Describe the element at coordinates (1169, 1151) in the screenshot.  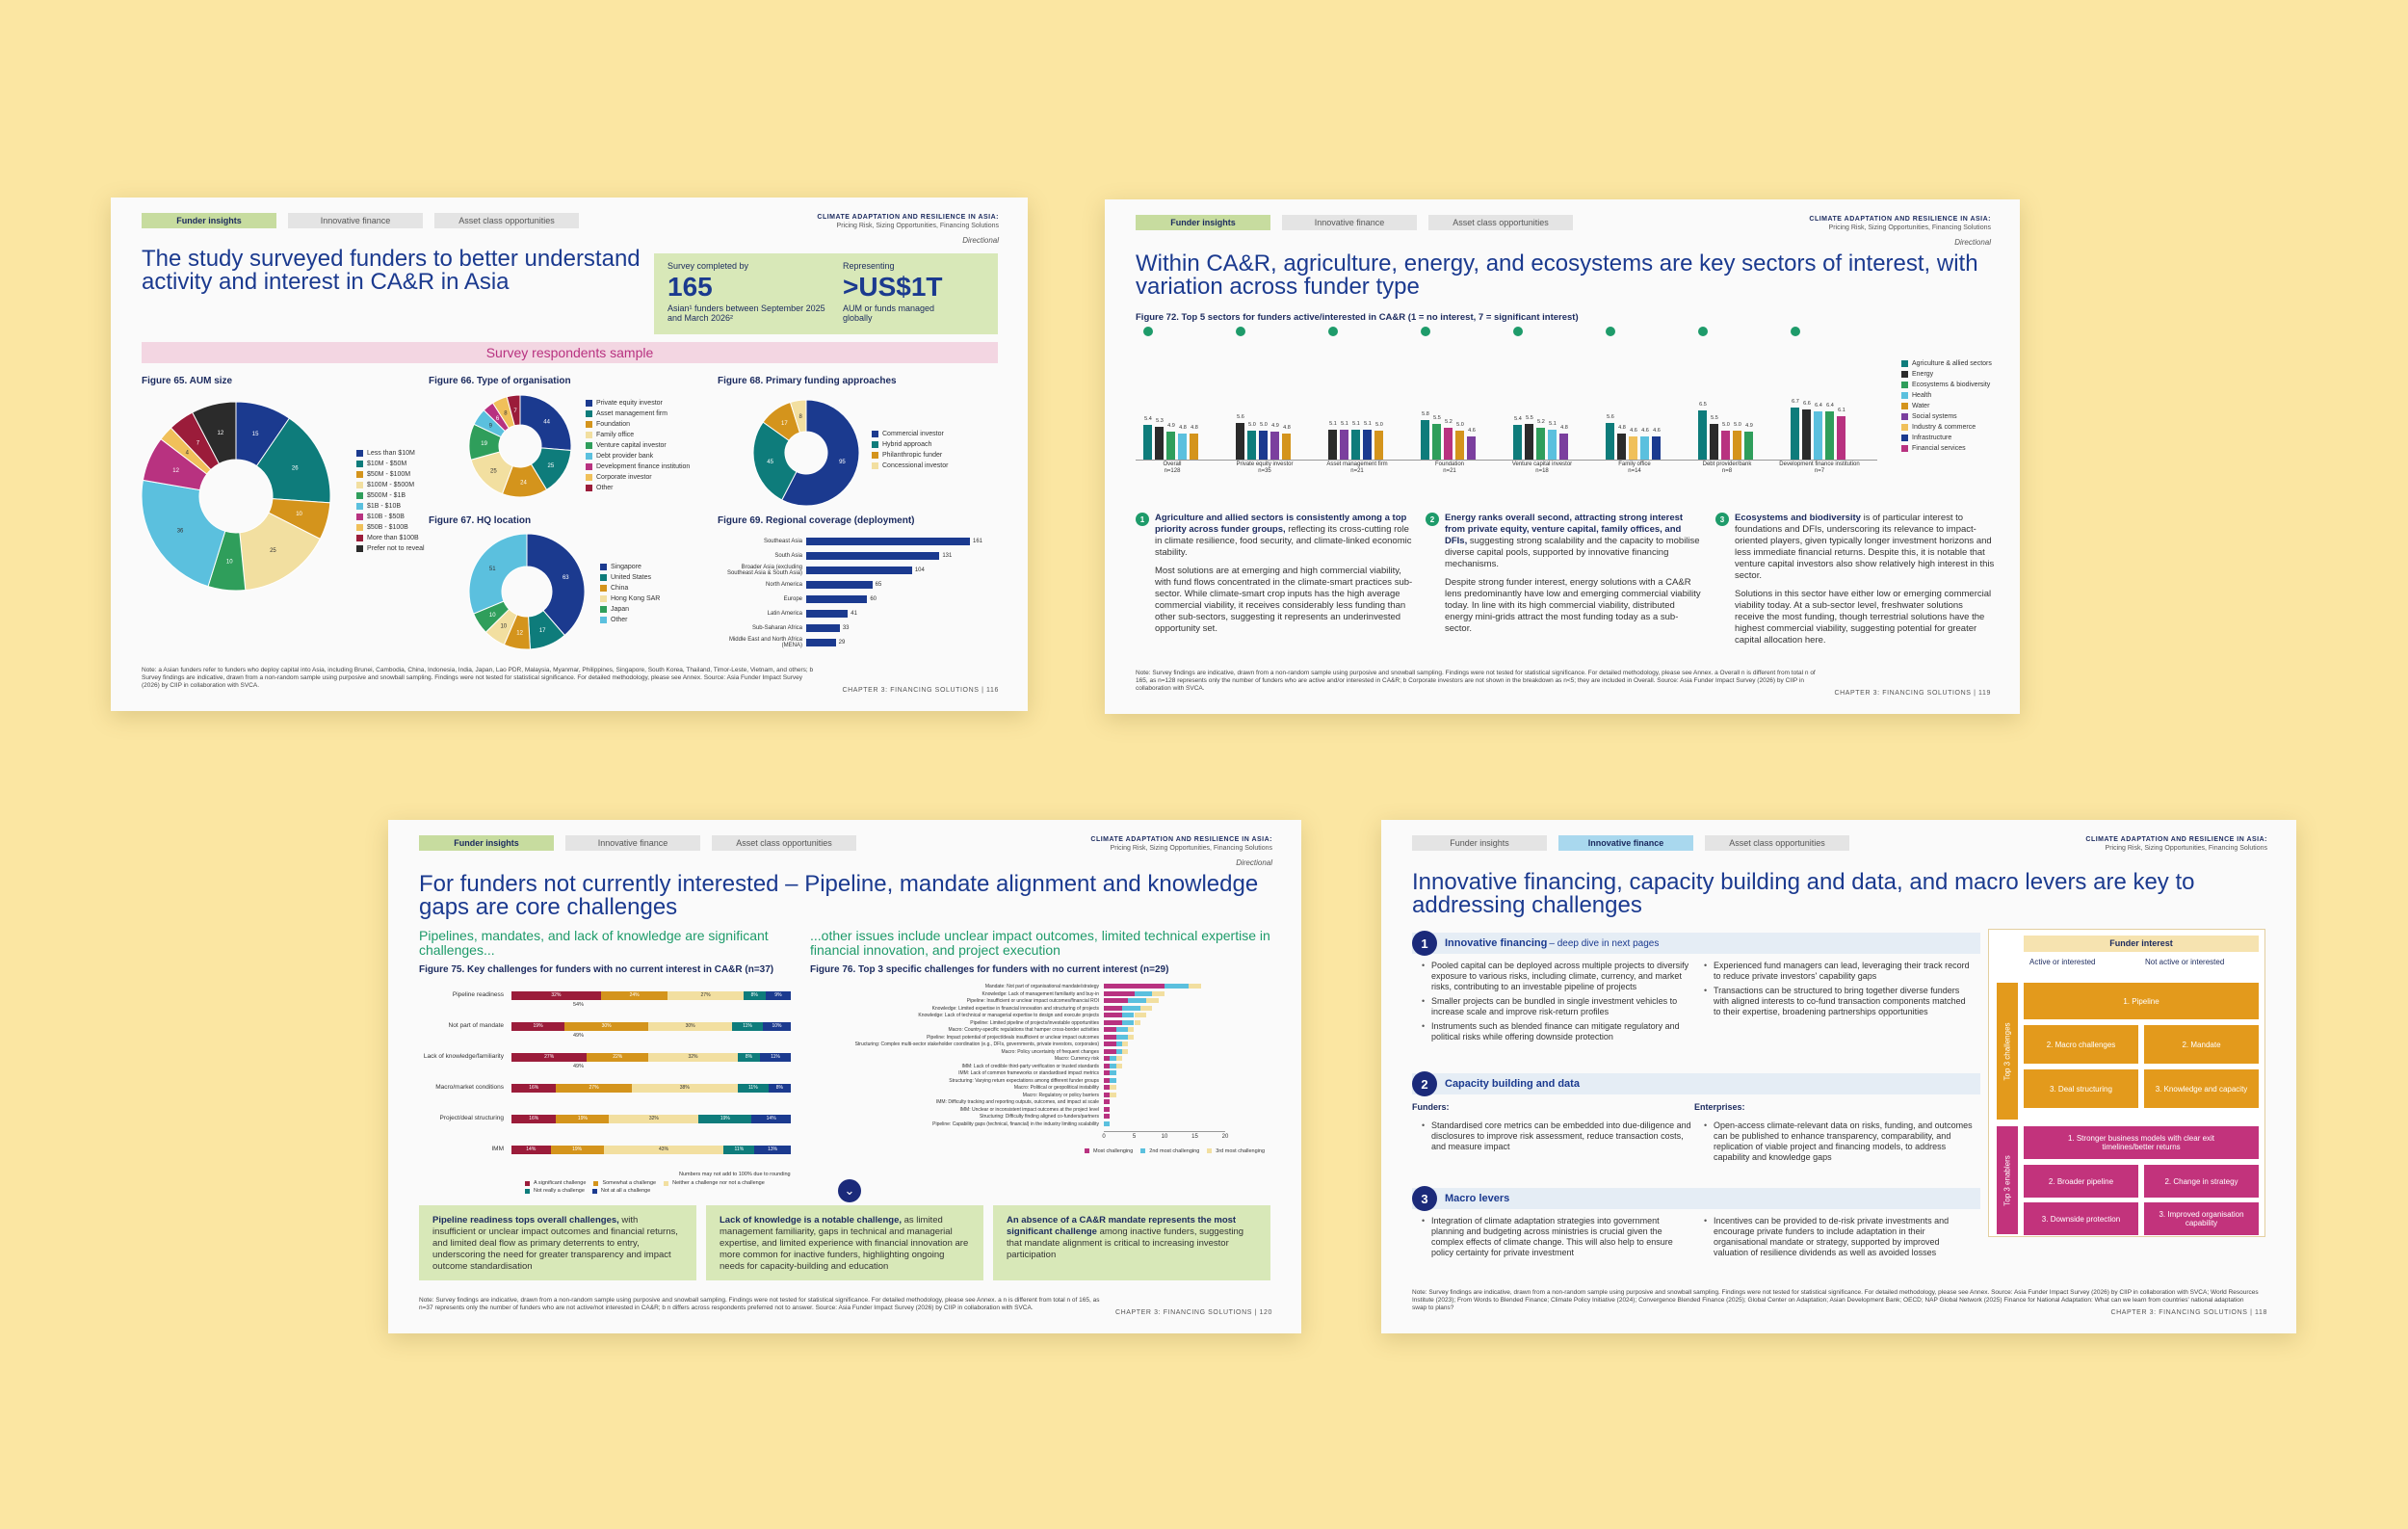
I see `specific-legend-item: 2nd most challenging` at that location.